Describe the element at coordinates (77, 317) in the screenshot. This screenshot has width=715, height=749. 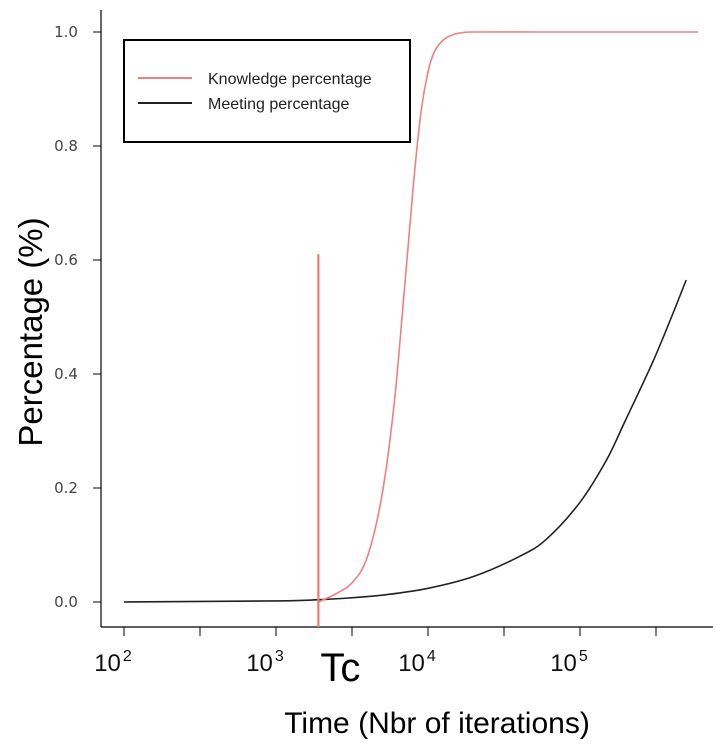
I see `y-ticks: 0.0 0.2 0.4 0.6 0.8 1.0` at that location.